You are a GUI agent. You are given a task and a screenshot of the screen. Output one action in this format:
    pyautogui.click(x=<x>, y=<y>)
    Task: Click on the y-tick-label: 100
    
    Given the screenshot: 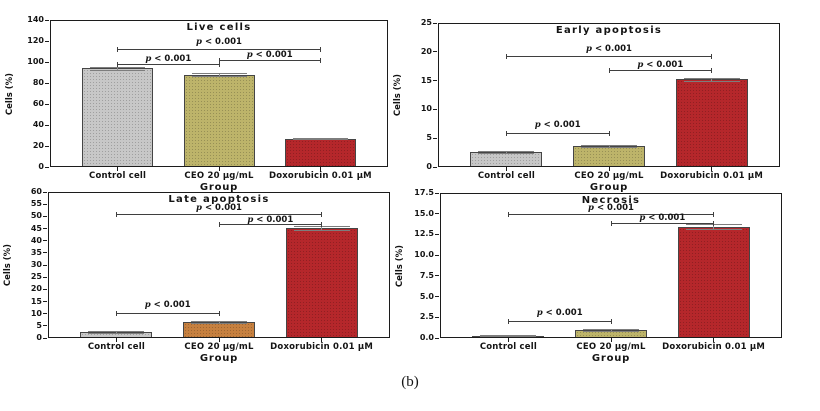 What is the action you would take?
    pyautogui.click(x=35, y=61)
    